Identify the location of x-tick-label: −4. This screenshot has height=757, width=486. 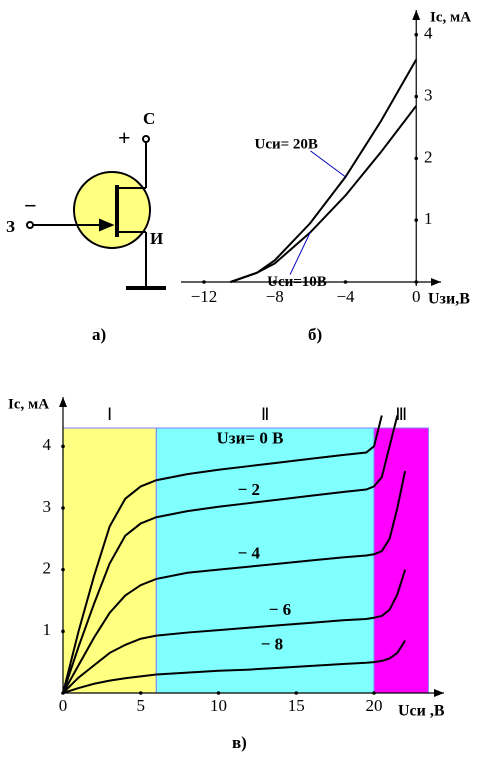
(345, 296).